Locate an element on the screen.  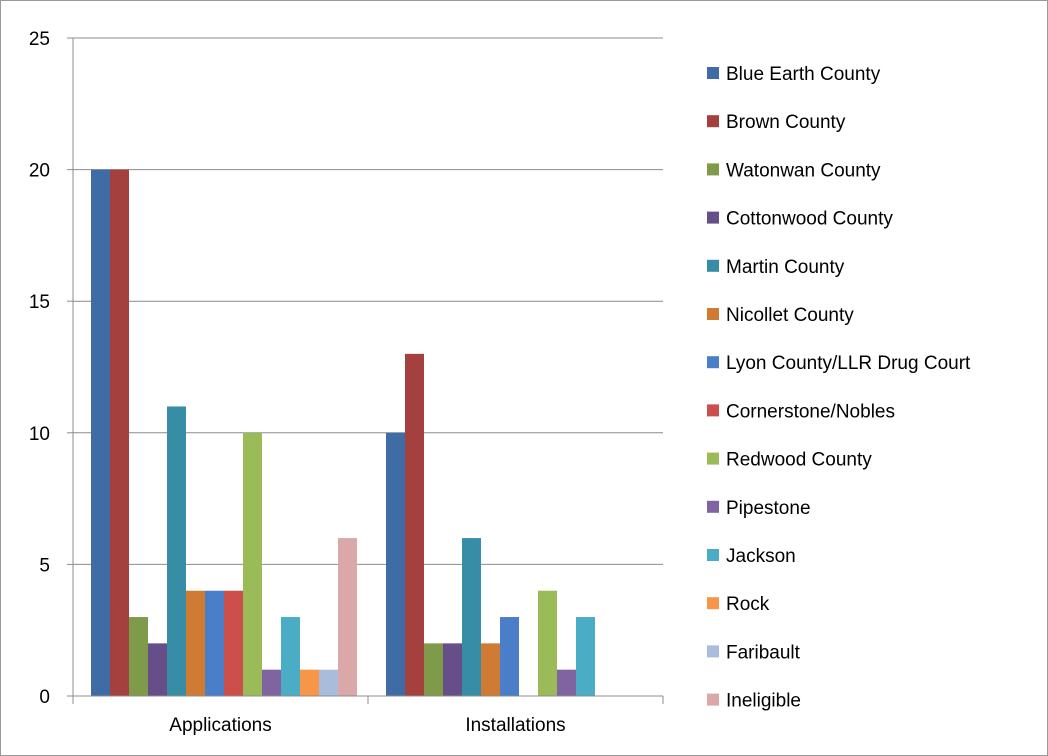
legend-label: Nicollet County is located at coordinates (790, 315).